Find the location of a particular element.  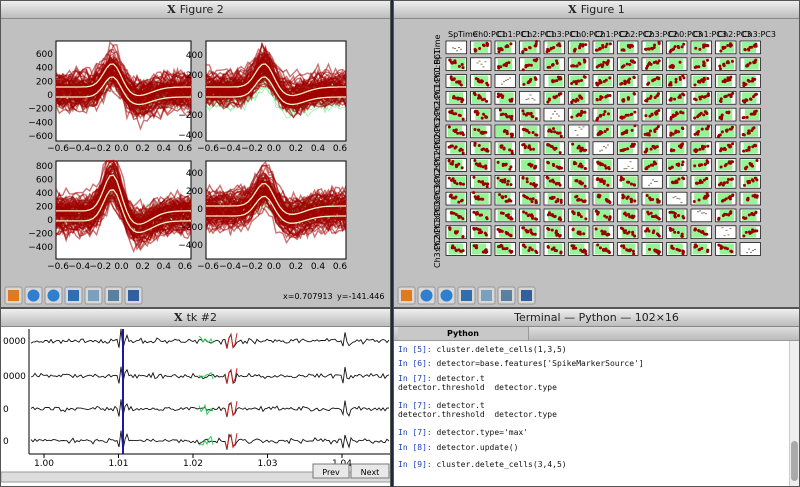

button-next is located at coordinates (370, 471).